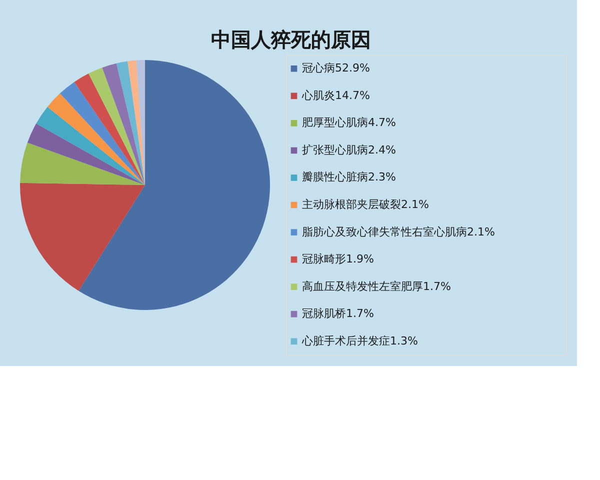 Image resolution: width=600 pixels, height=480 pixels. What do you see at coordinates (349, 177) in the screenshot?
I see `legend-label: 瓣膜性心脏病2.3%` at bounding box center [349, 177].